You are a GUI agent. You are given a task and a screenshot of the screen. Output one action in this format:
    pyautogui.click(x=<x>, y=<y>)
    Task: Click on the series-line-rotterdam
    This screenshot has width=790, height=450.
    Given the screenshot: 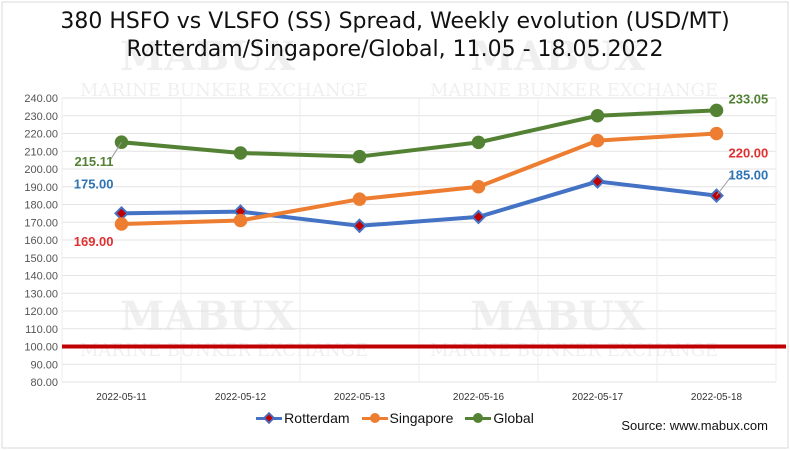 What is the action you would take?
    pyautogui.click(x=419, y=203)
    